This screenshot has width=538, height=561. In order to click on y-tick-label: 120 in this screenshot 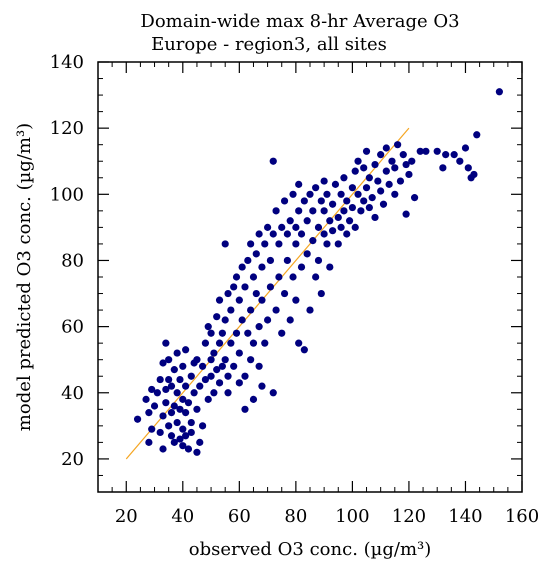, I will do `click(67, 128)`.